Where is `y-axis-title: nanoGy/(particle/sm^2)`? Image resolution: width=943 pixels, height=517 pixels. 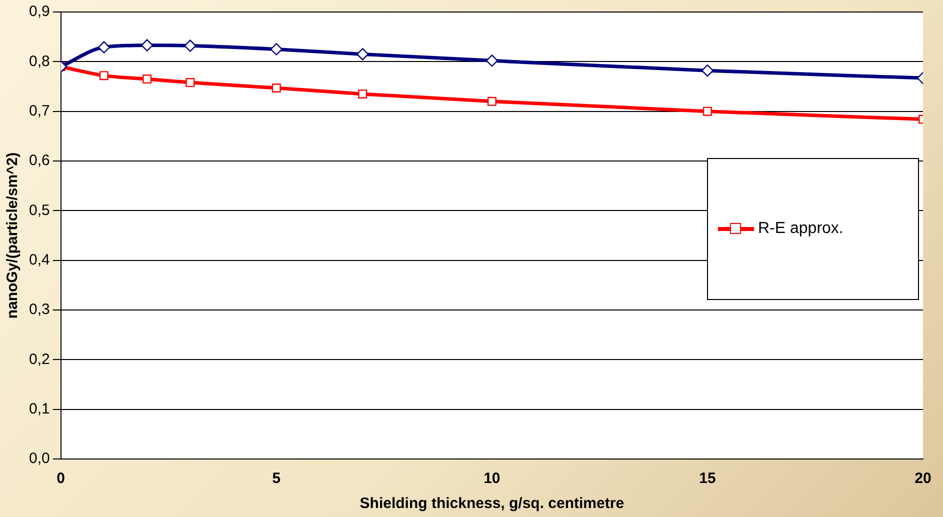
y-axis-title: nanoGy/(particle/sm^2) is located at coordinates (13, 235).